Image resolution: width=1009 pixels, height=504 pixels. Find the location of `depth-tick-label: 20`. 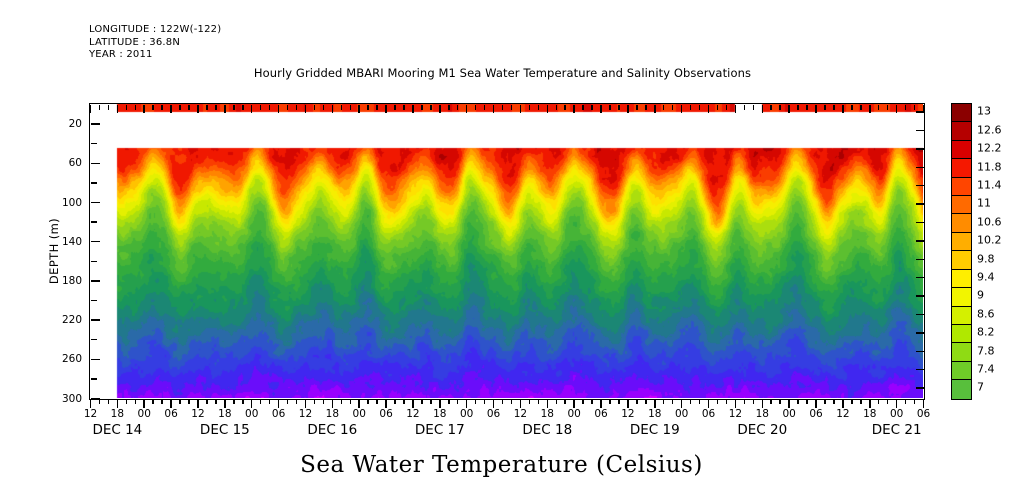

depth-tick-label: 20 is located at coordinates (75, 124).